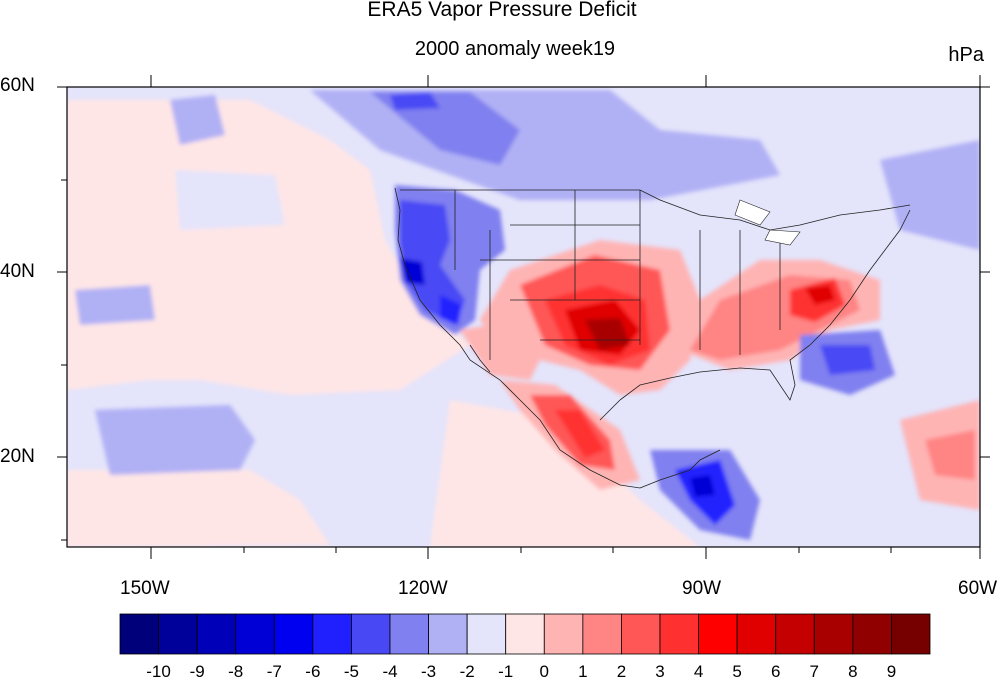  I want to click on colorbar-tick-label: 2, so click(621, 671).